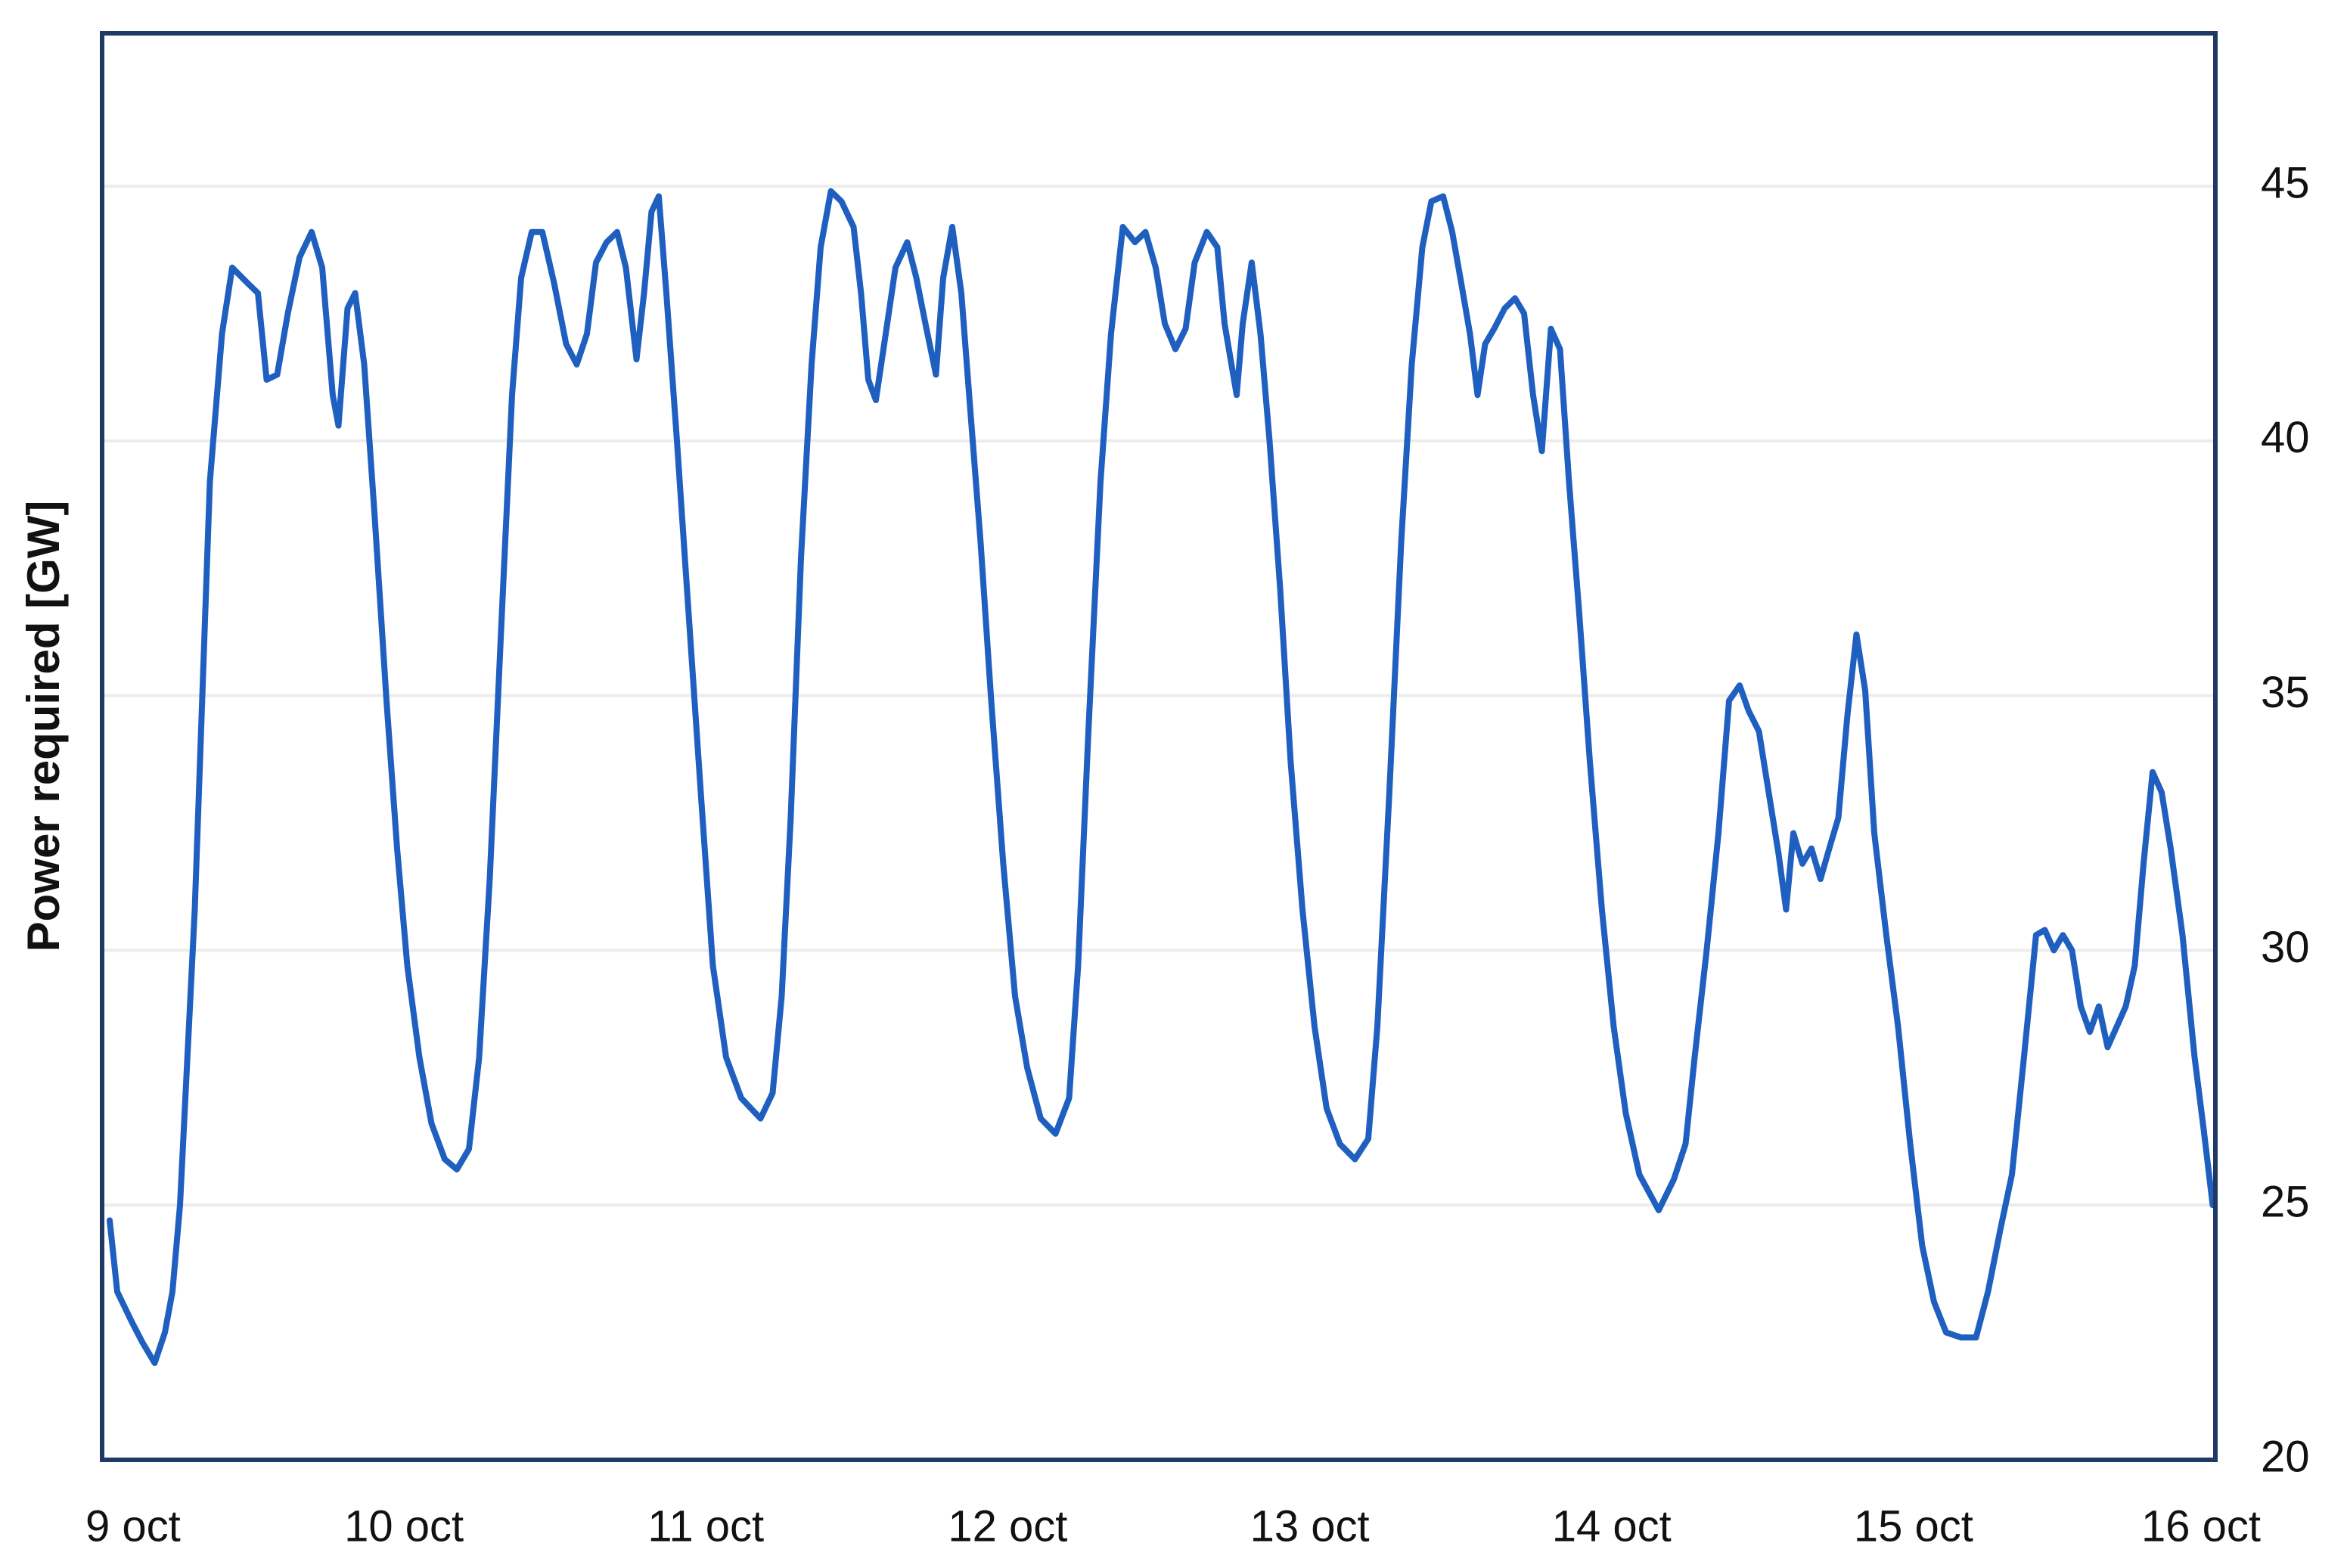 The width and height of the screenshot is (2347, 1568). Describe the element at coordinates (2285, 693) in the screenshot. I see `y-tick-label: 35` at that location.